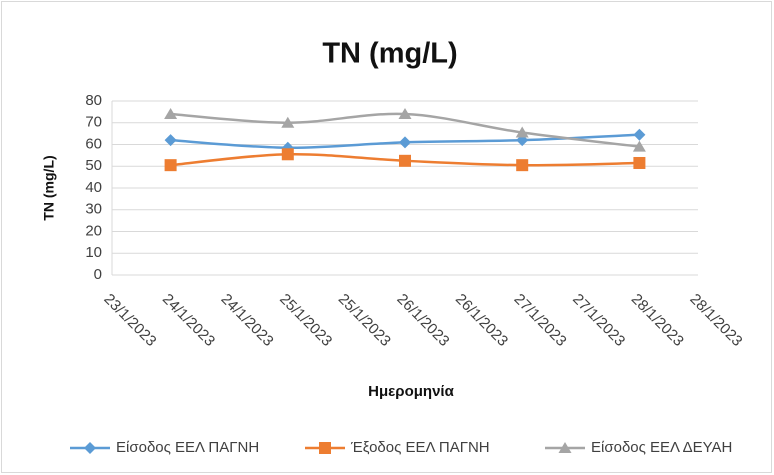 This screenshot has width=774, height=475. What do you see at coordinates (389, 54) in the screenshot?
I see `chart-title: TN (mg/L)` at bounding box center [389, 54].